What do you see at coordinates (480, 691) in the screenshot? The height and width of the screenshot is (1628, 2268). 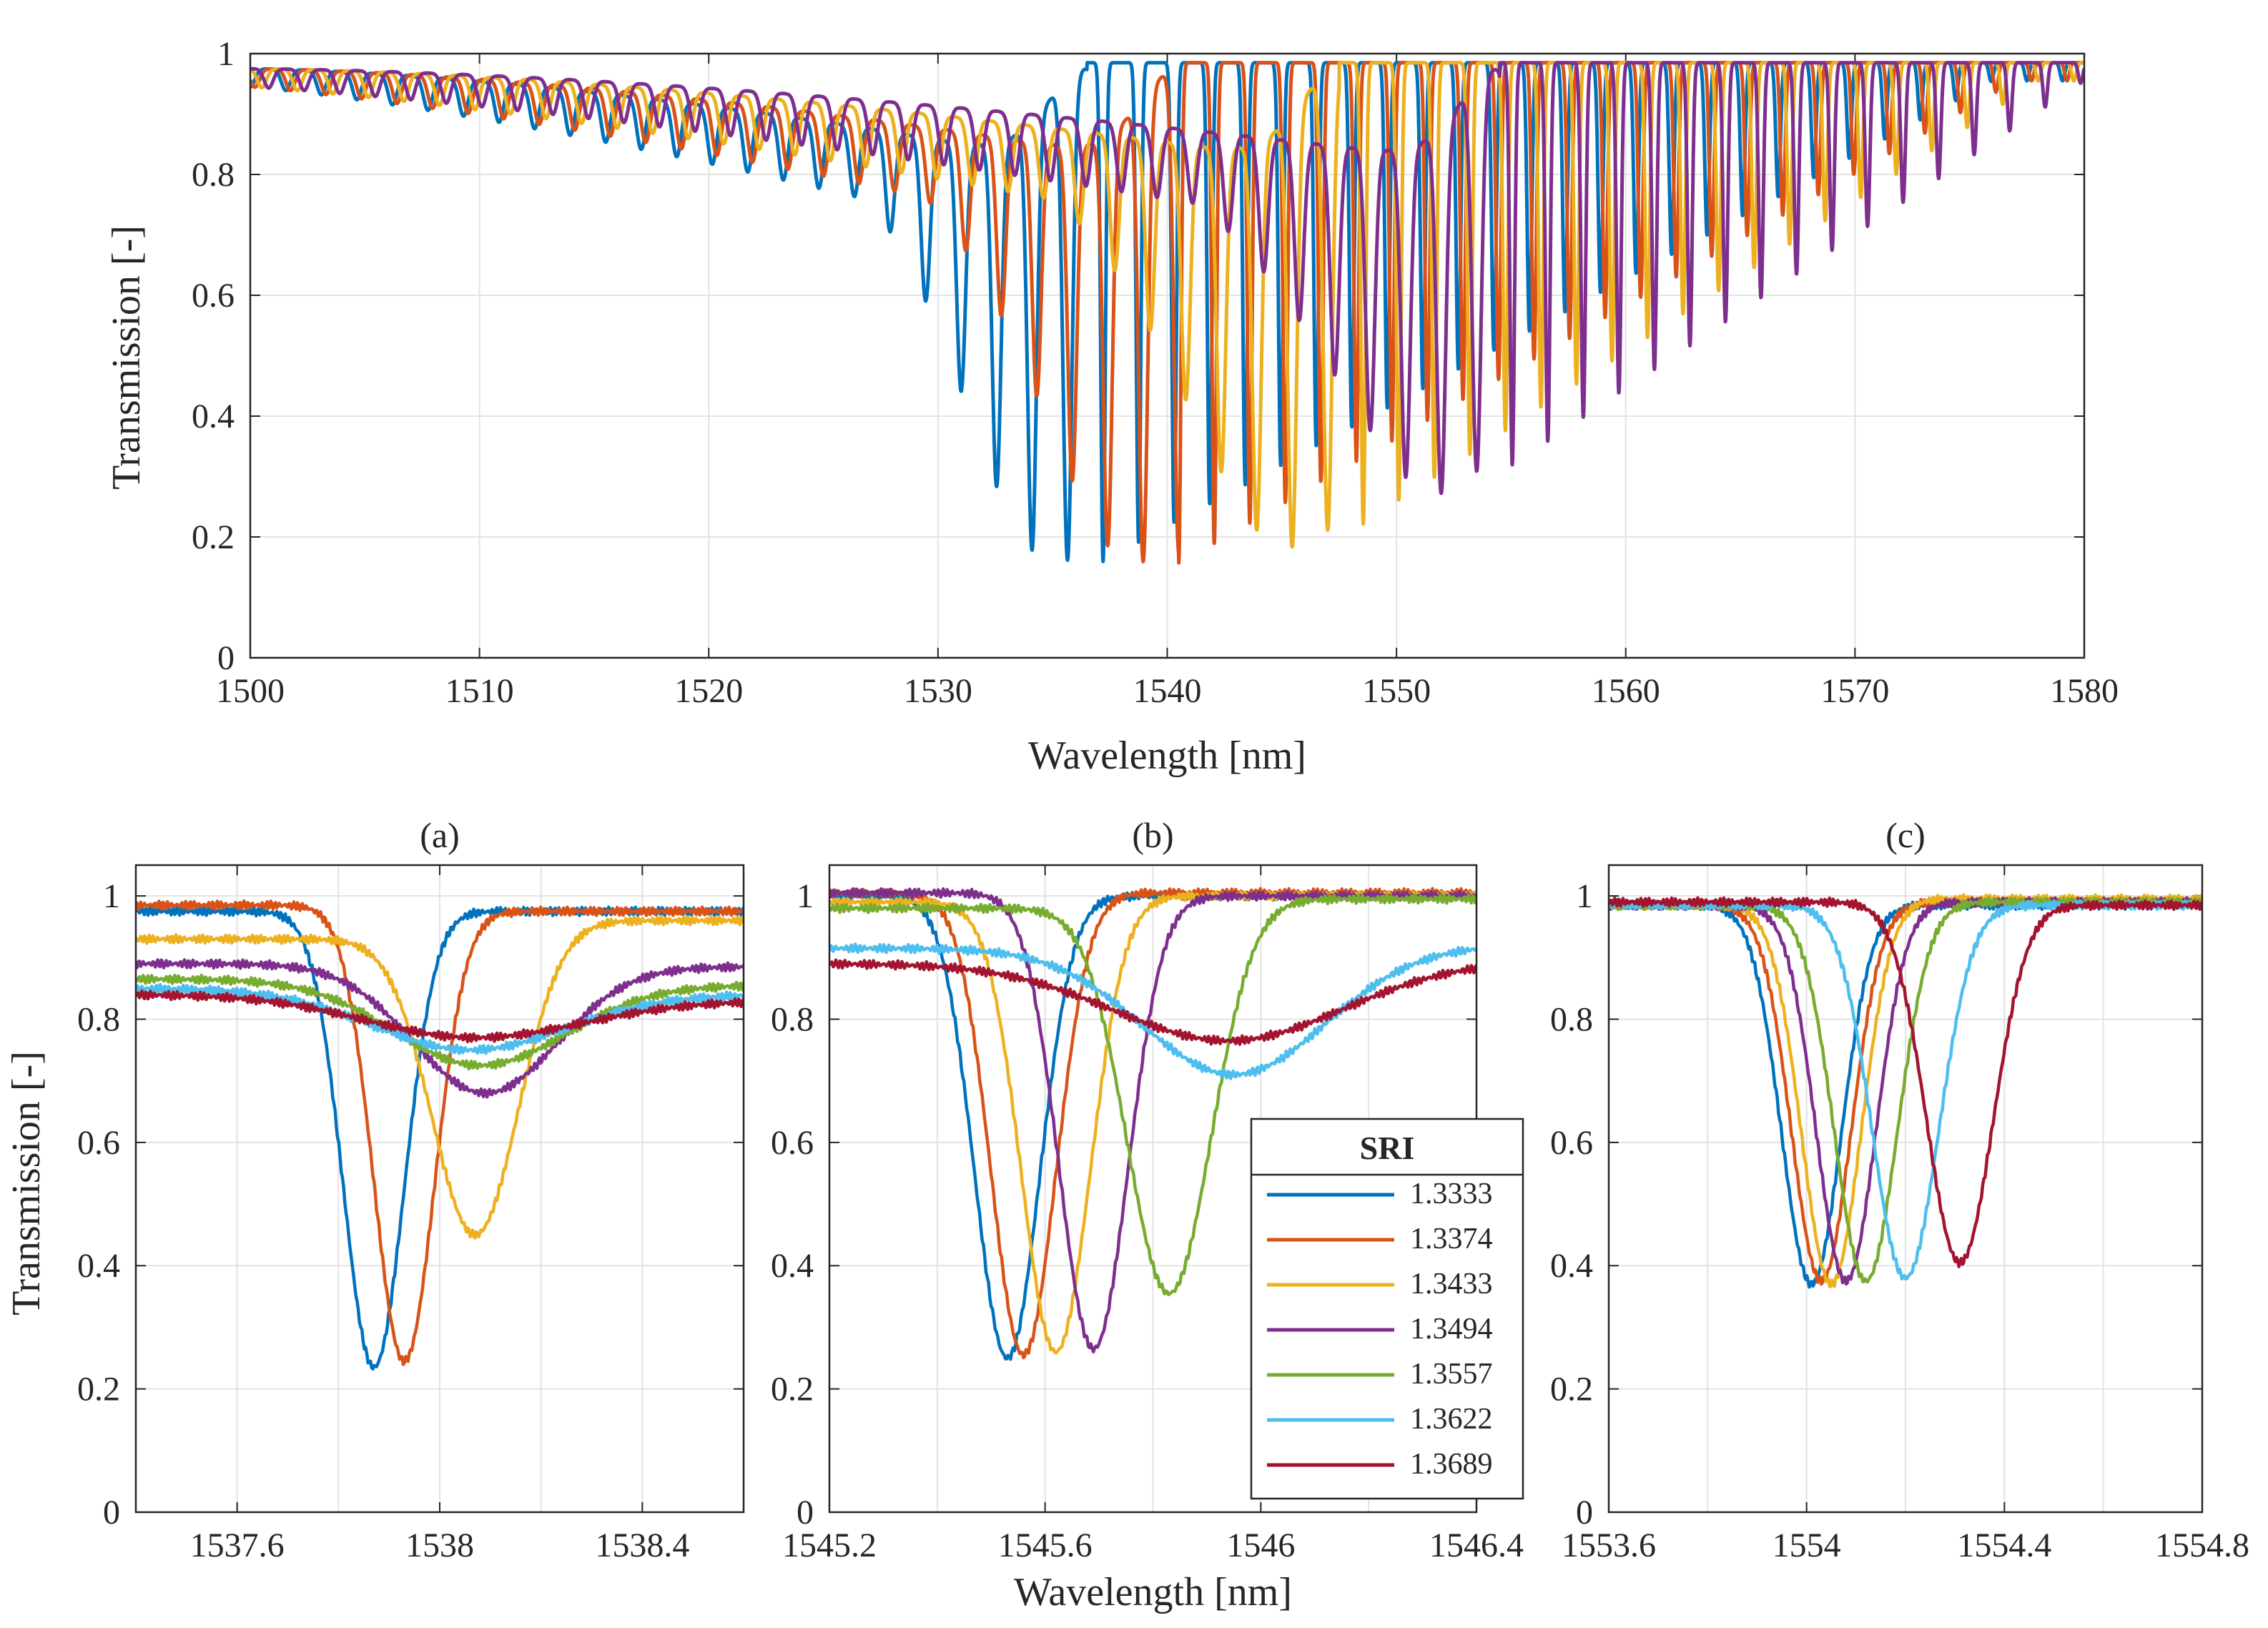 I see `x-tick-label: 1510` at bounding box center [480, 691].